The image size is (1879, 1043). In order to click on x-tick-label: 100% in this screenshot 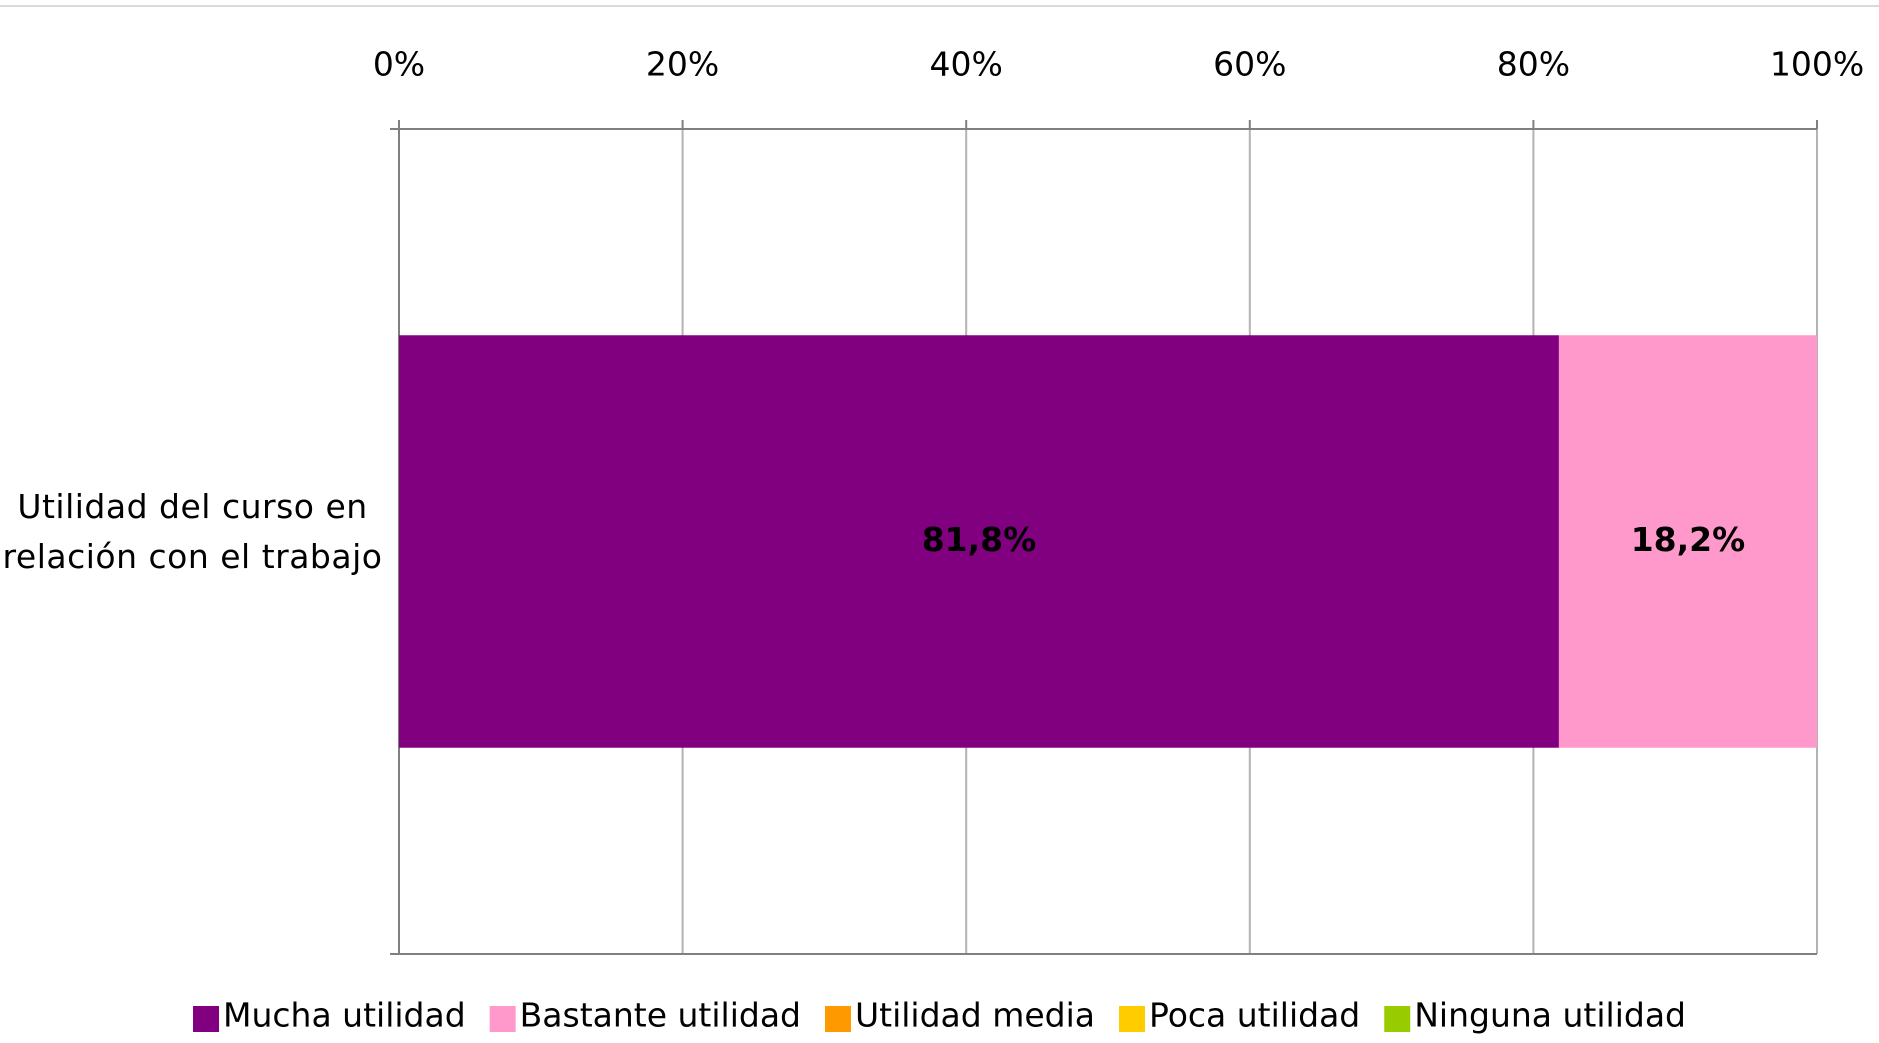, I will do `click(1817, 64)`.